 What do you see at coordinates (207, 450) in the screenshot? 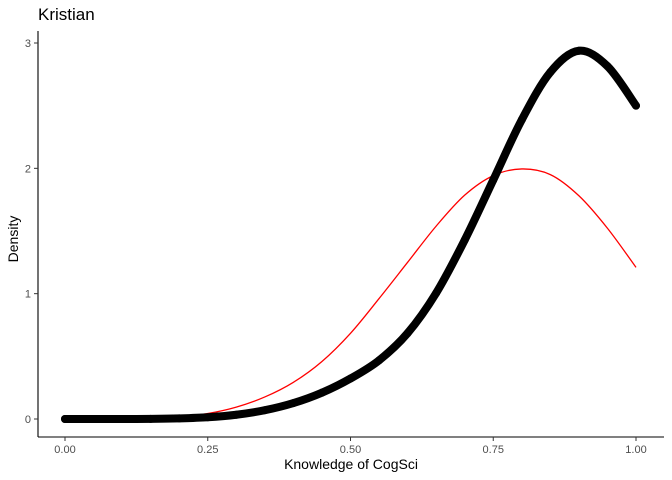
I see `x-tick-label: 0.25` at bounding box center [207, 450].